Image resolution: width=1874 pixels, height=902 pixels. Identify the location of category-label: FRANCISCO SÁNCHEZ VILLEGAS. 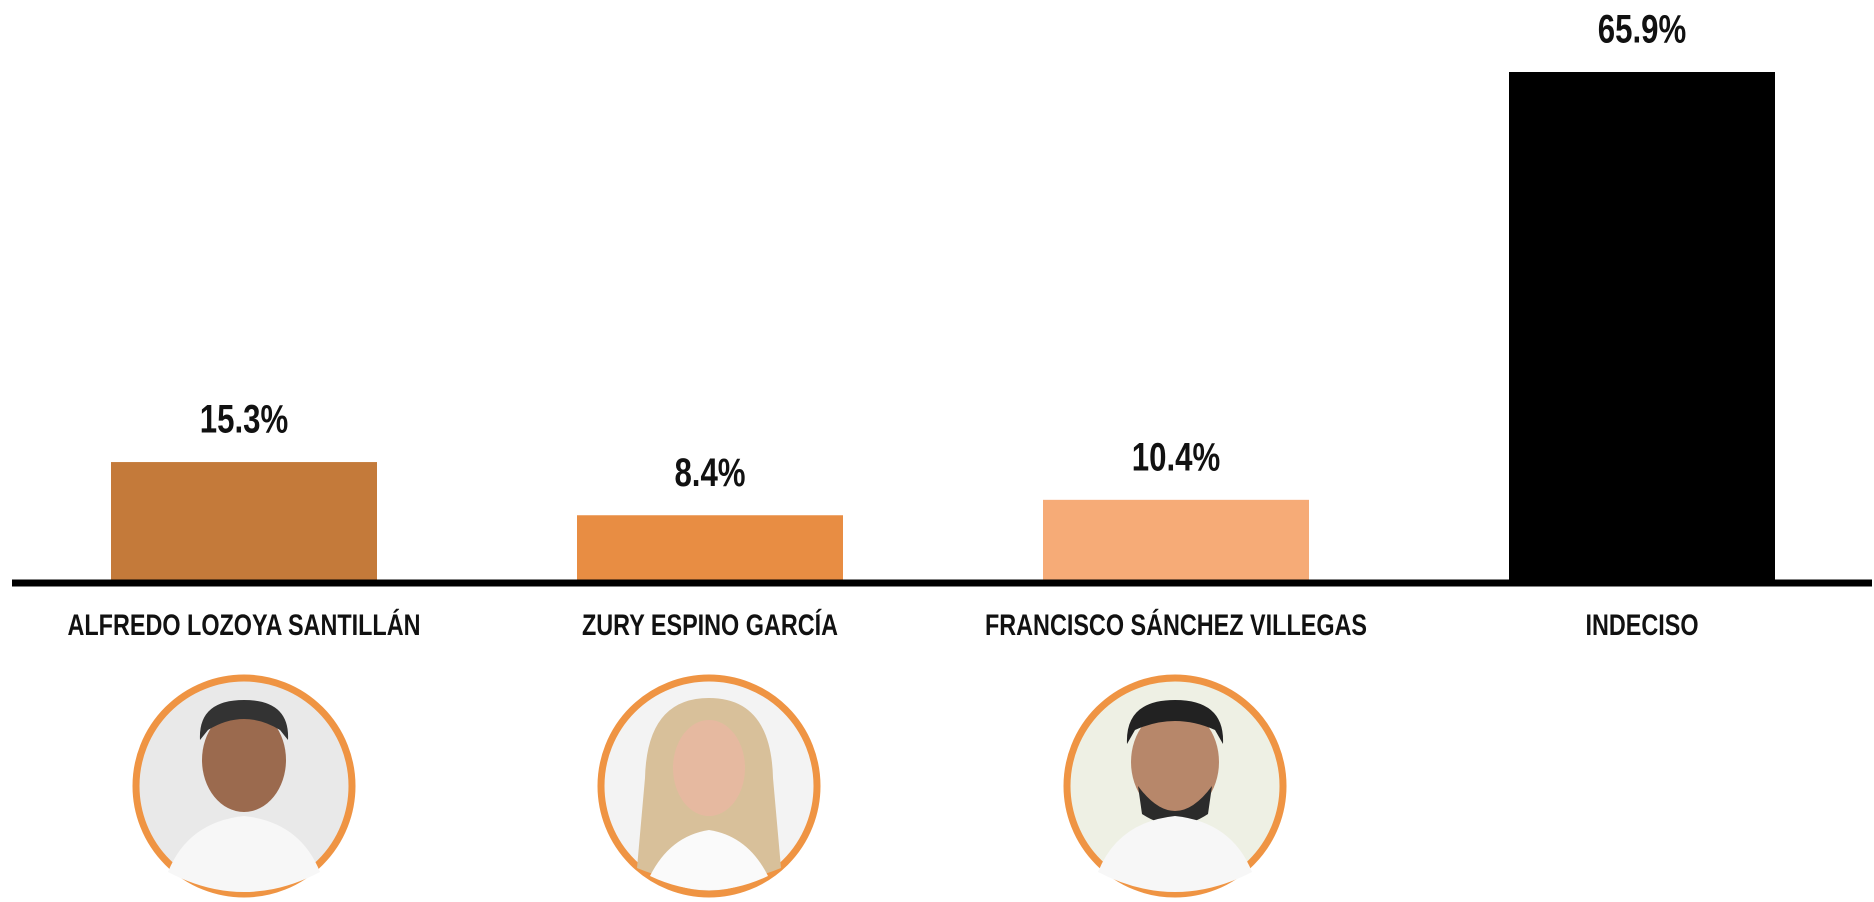
(1176, 624).